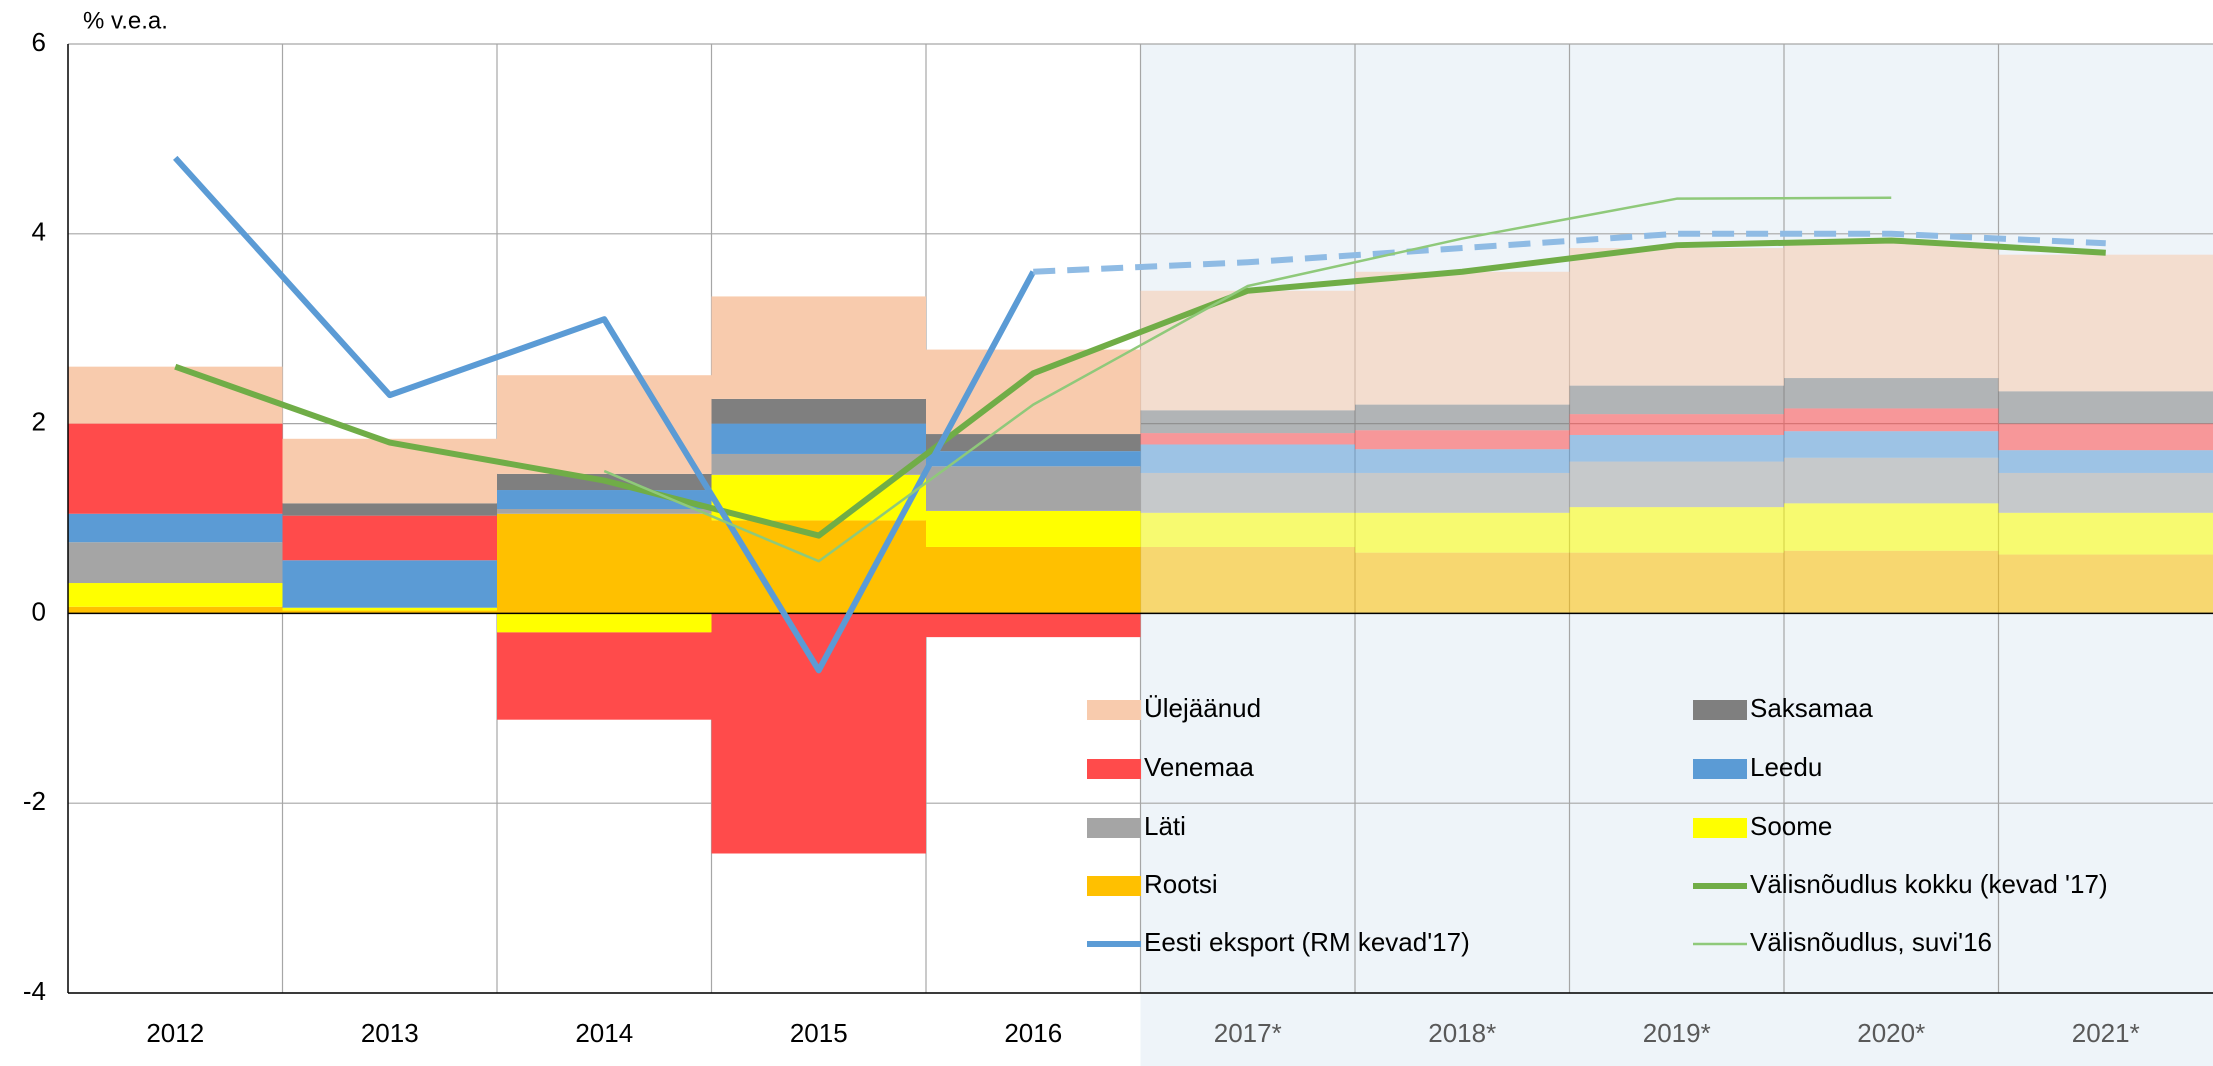 Image resolution: width=2213 pixels, height=1066 pixels. What do you see at coordinates (1033, 1033) in the screenshot?
I see `x-tick-label: 2016` at bounding box center [1033, 1033].